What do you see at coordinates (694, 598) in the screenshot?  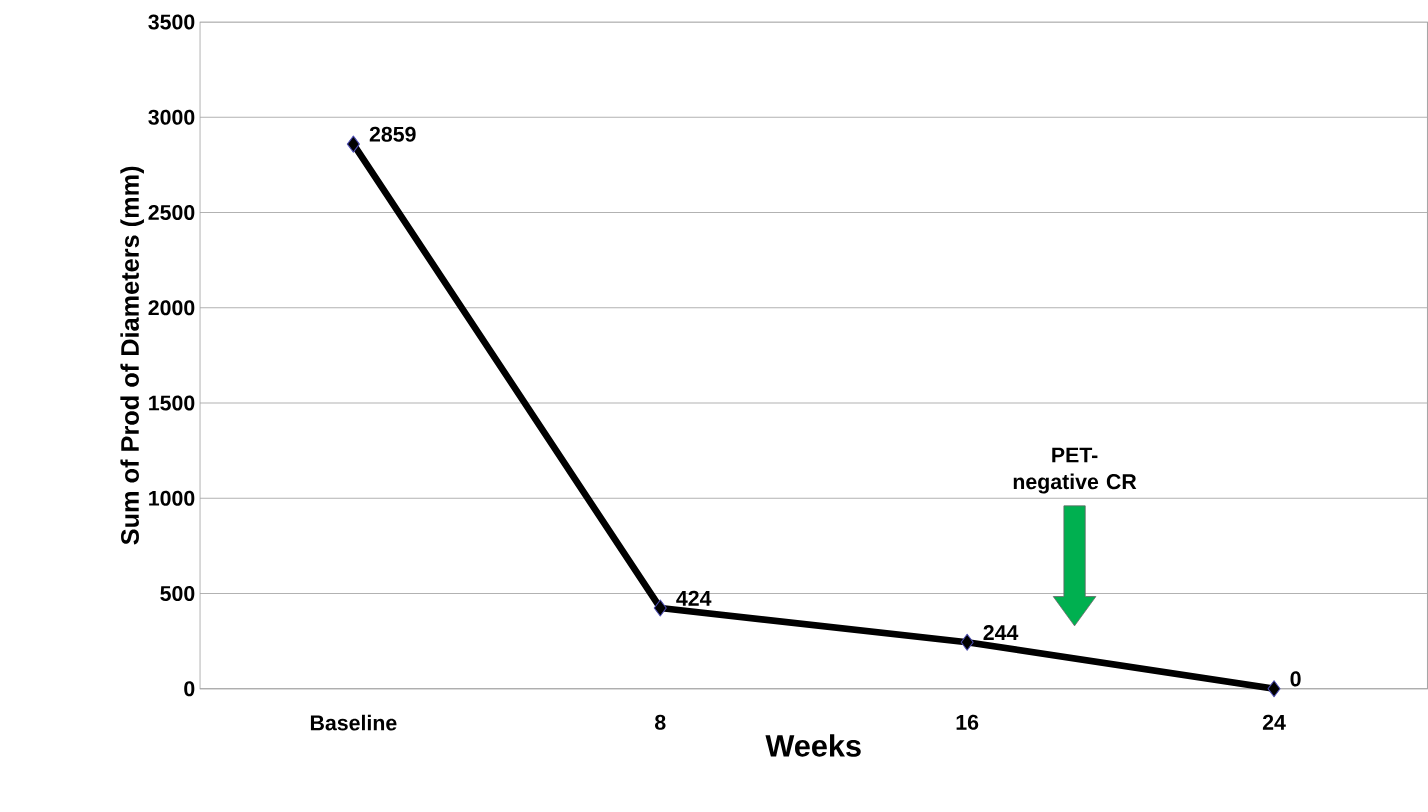 I see `data-label: 424` at bounding box center [694, 598].